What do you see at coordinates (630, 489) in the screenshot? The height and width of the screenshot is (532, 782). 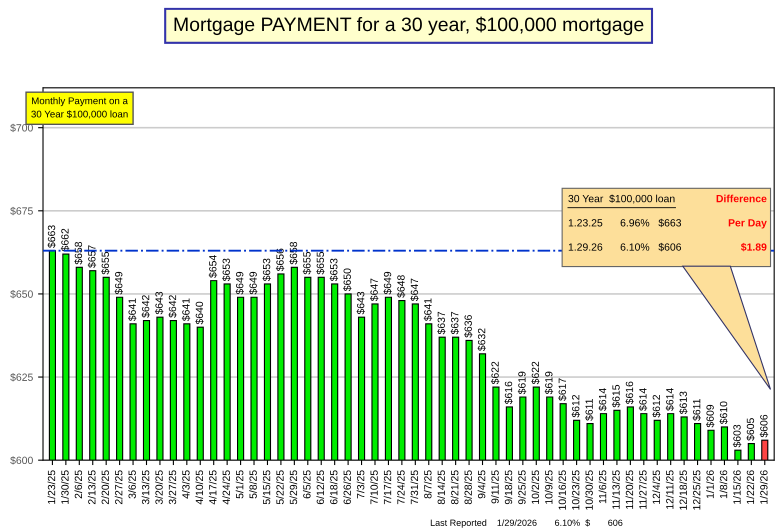 I see `x-tick-label: 11/20/25` at bounding box center [630, 489].